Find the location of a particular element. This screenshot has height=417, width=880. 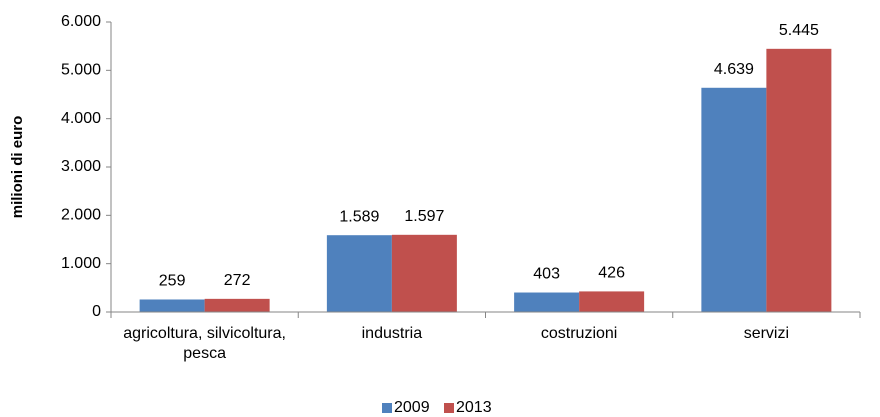

y-tick-label: 5.000 is located at coordinates (81, 70).